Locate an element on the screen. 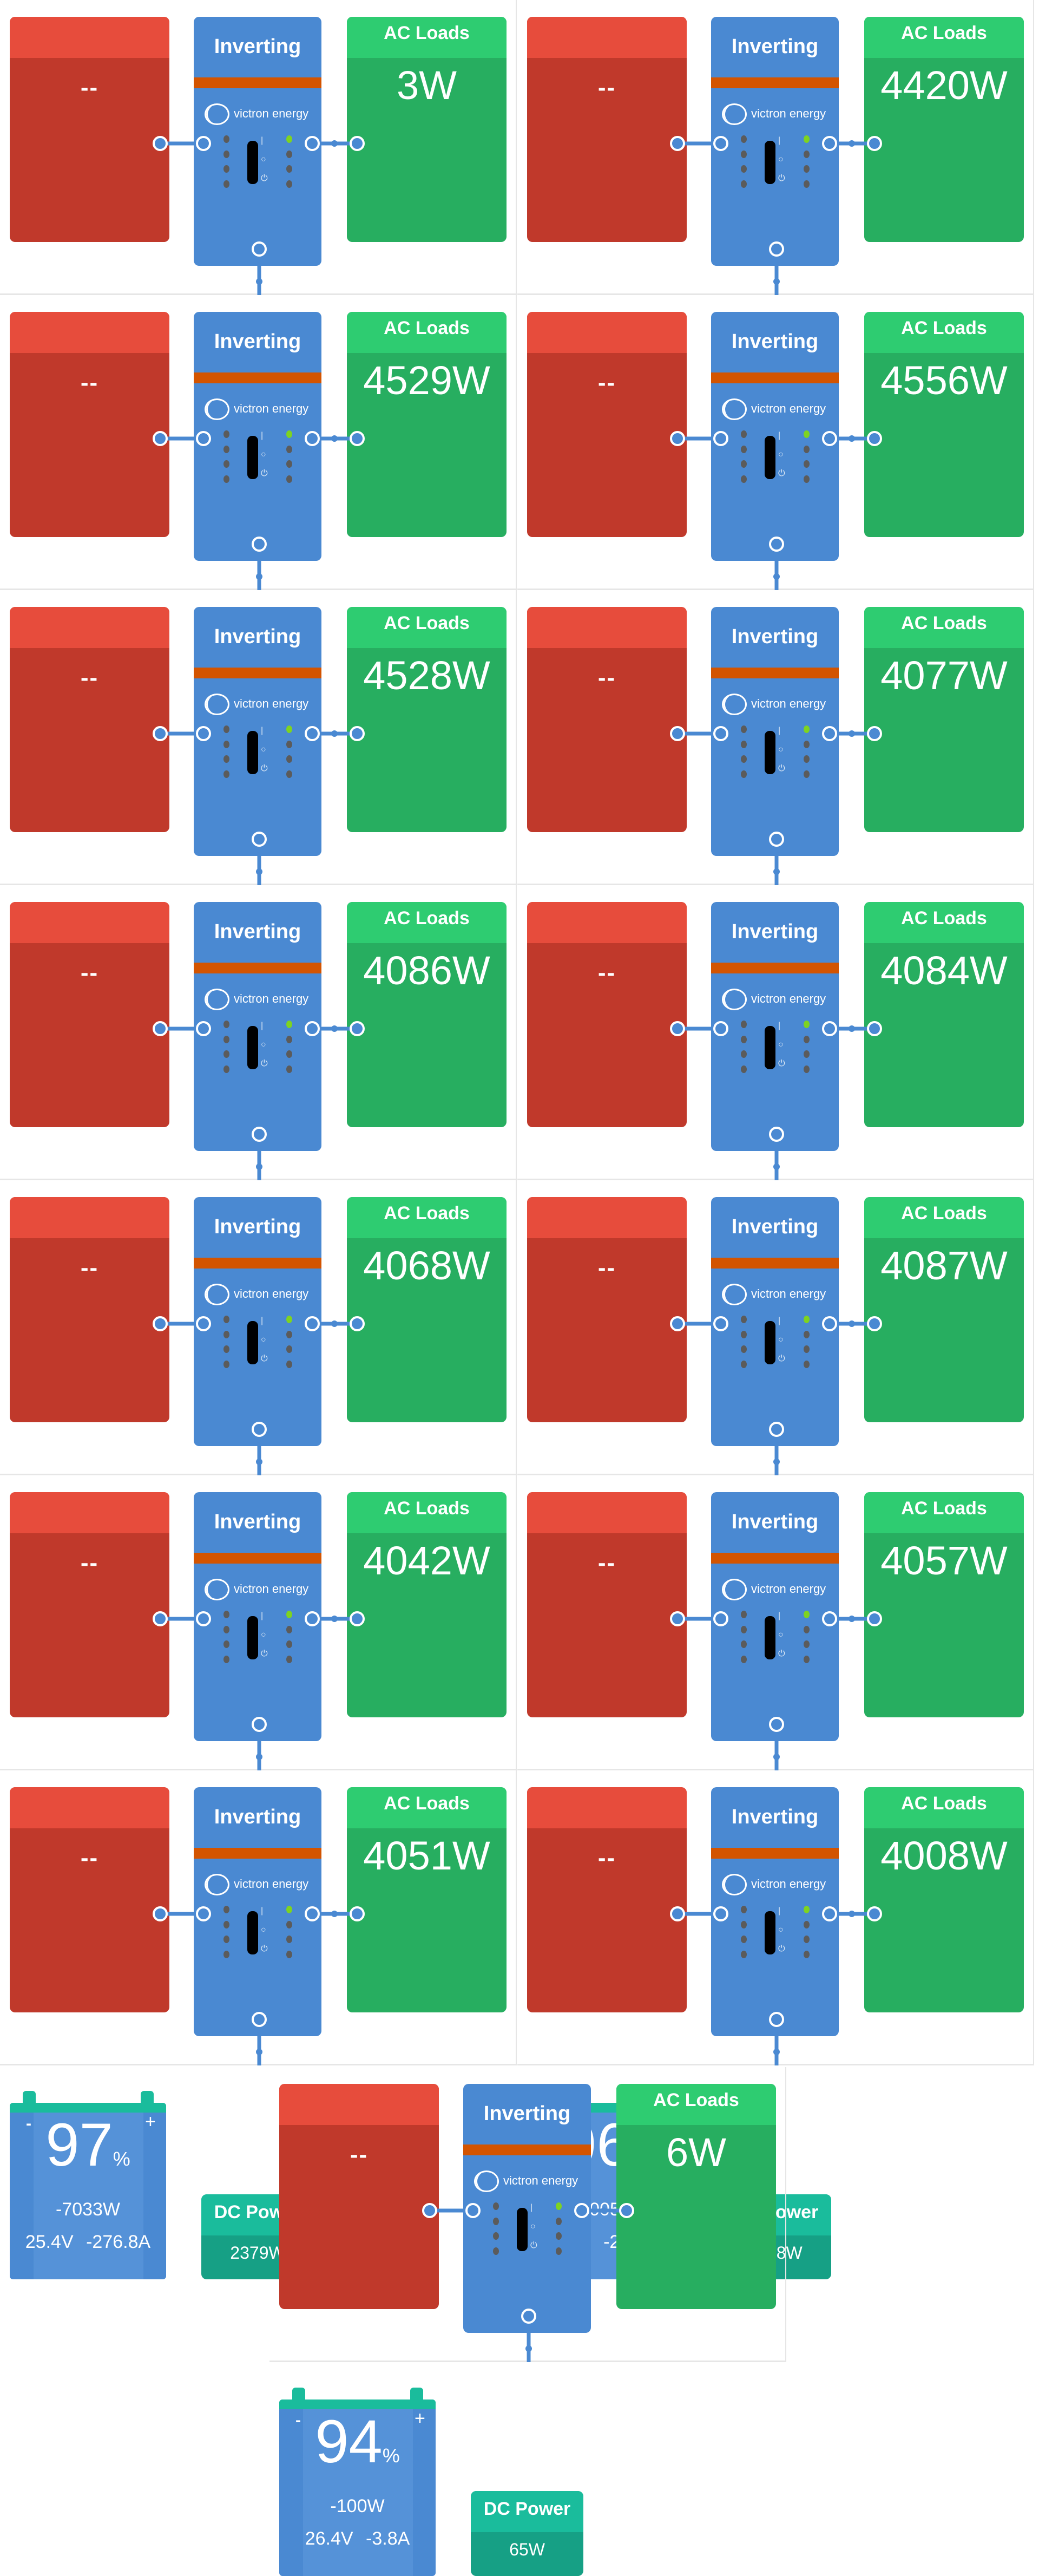  dc-power-value: 65W is located at coordinates (527, 2549).